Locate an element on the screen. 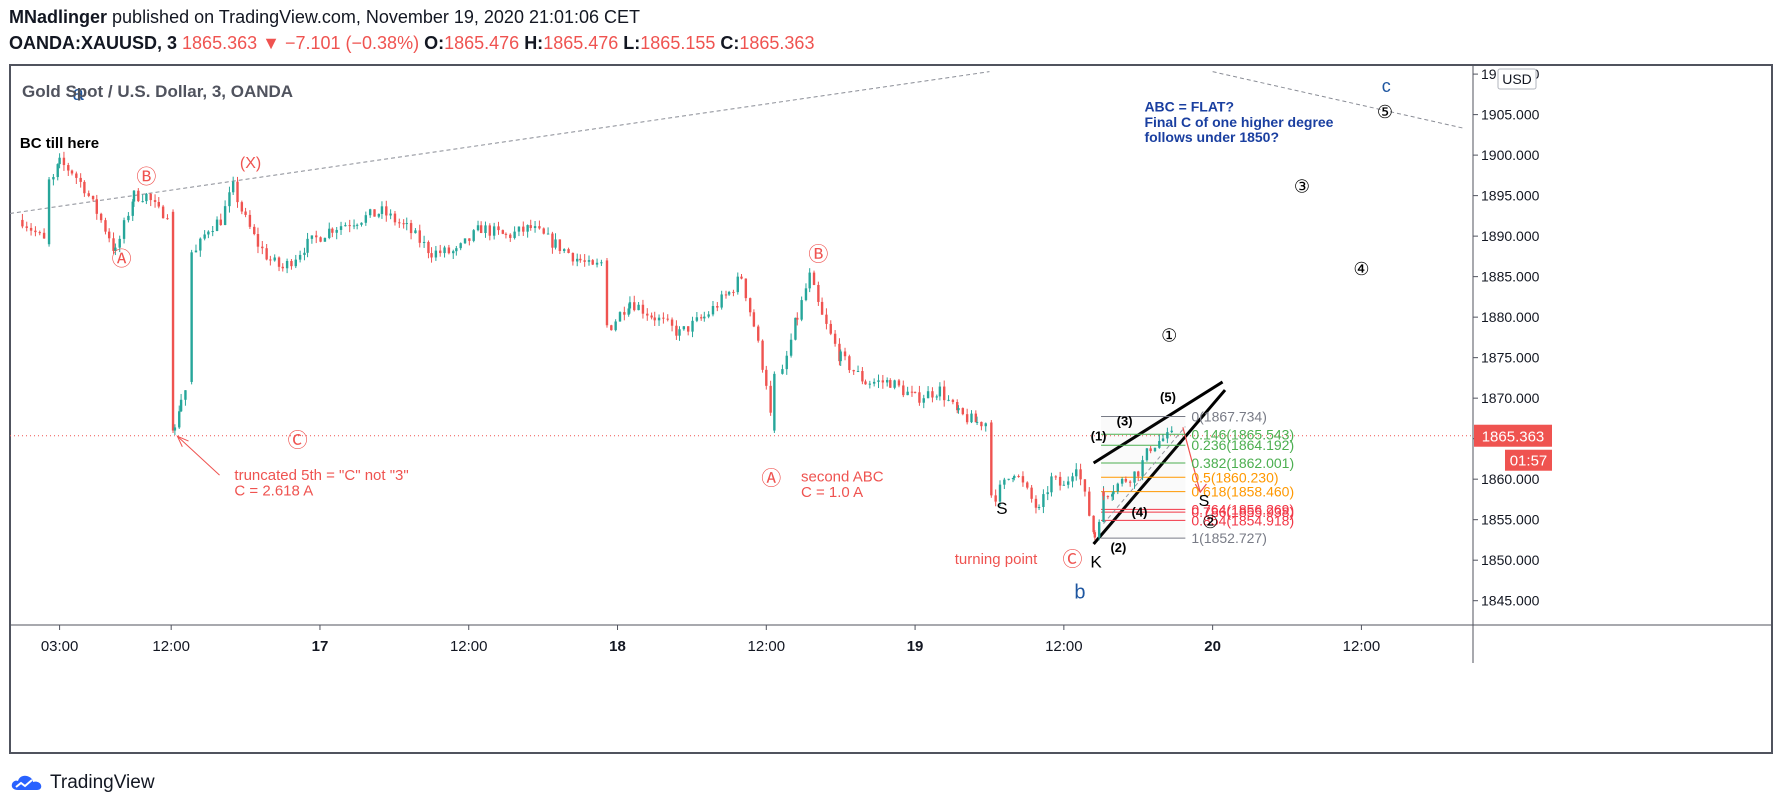  wedge-upper-line is located at coordinates (1158, 422).